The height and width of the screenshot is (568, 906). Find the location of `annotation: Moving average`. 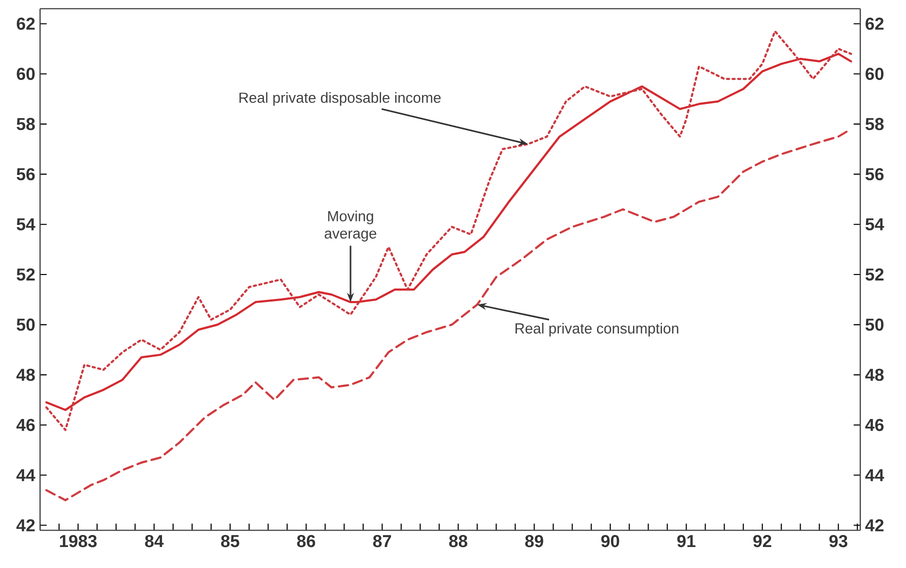

annotation: Moving average is located at coordinates (350, 226).